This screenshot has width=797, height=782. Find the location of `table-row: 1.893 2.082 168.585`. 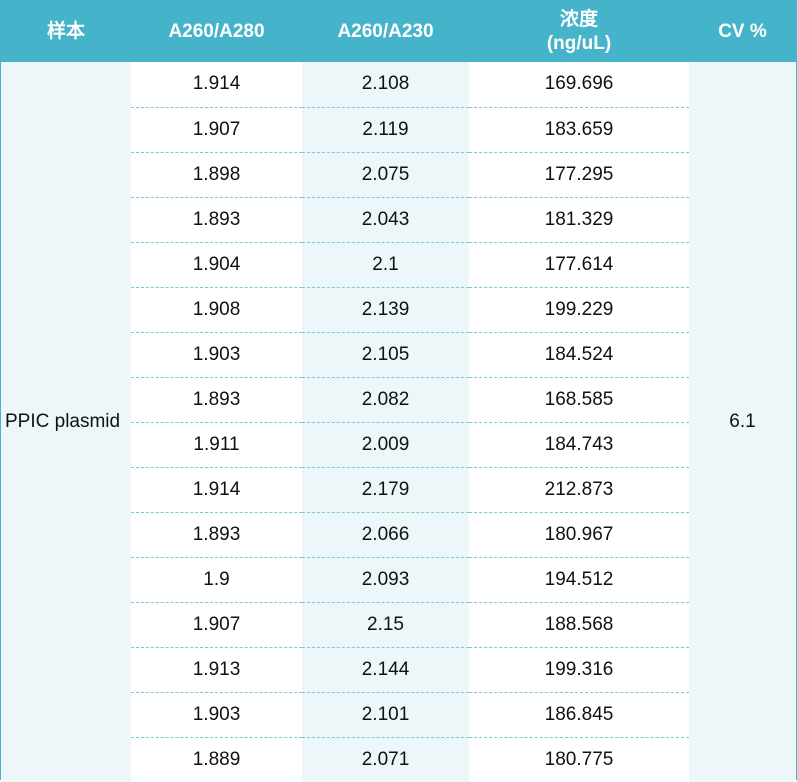

table-row: 1.893 2.082 168.585 is located at coordinates (398, 400).